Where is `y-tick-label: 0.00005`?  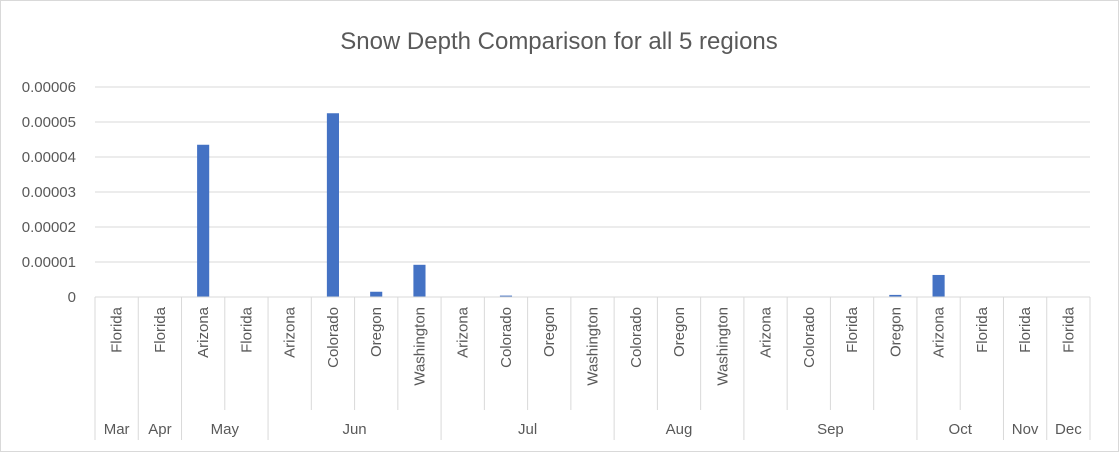
y-tick-label: 0.00005 is located at coordinates (49, 122).